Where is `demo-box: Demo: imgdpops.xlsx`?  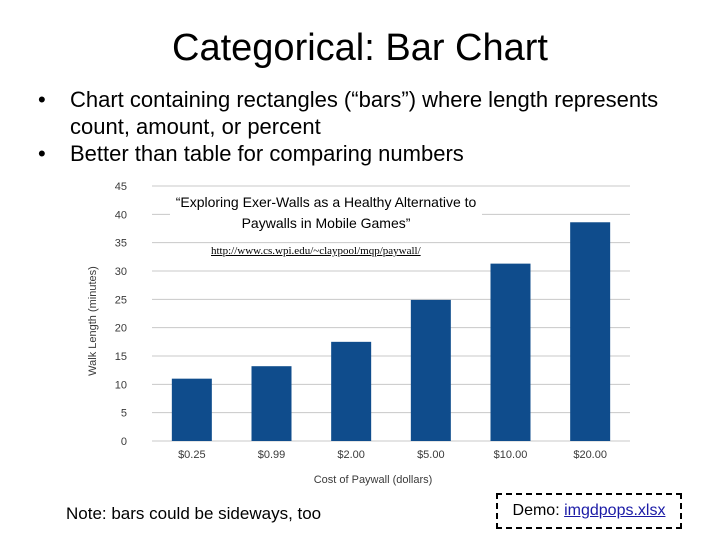
demo-box: Demo: imgdpops.xlsx is located at coordinates (589, 511).